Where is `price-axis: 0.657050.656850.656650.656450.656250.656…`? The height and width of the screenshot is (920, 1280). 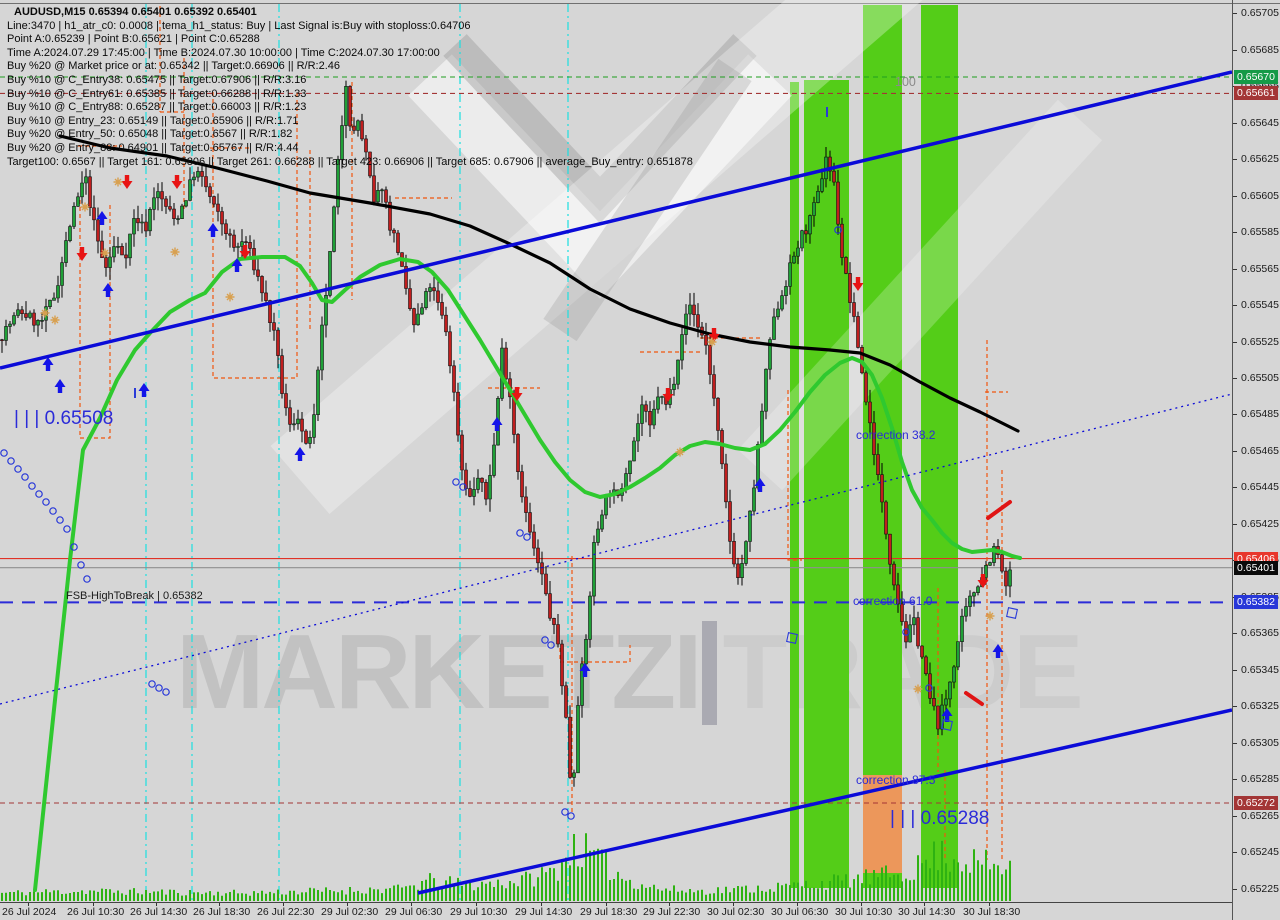
price-axis: 0.657050.656850.656650.656450.656250.656… is located at coordinates (1256, 460).